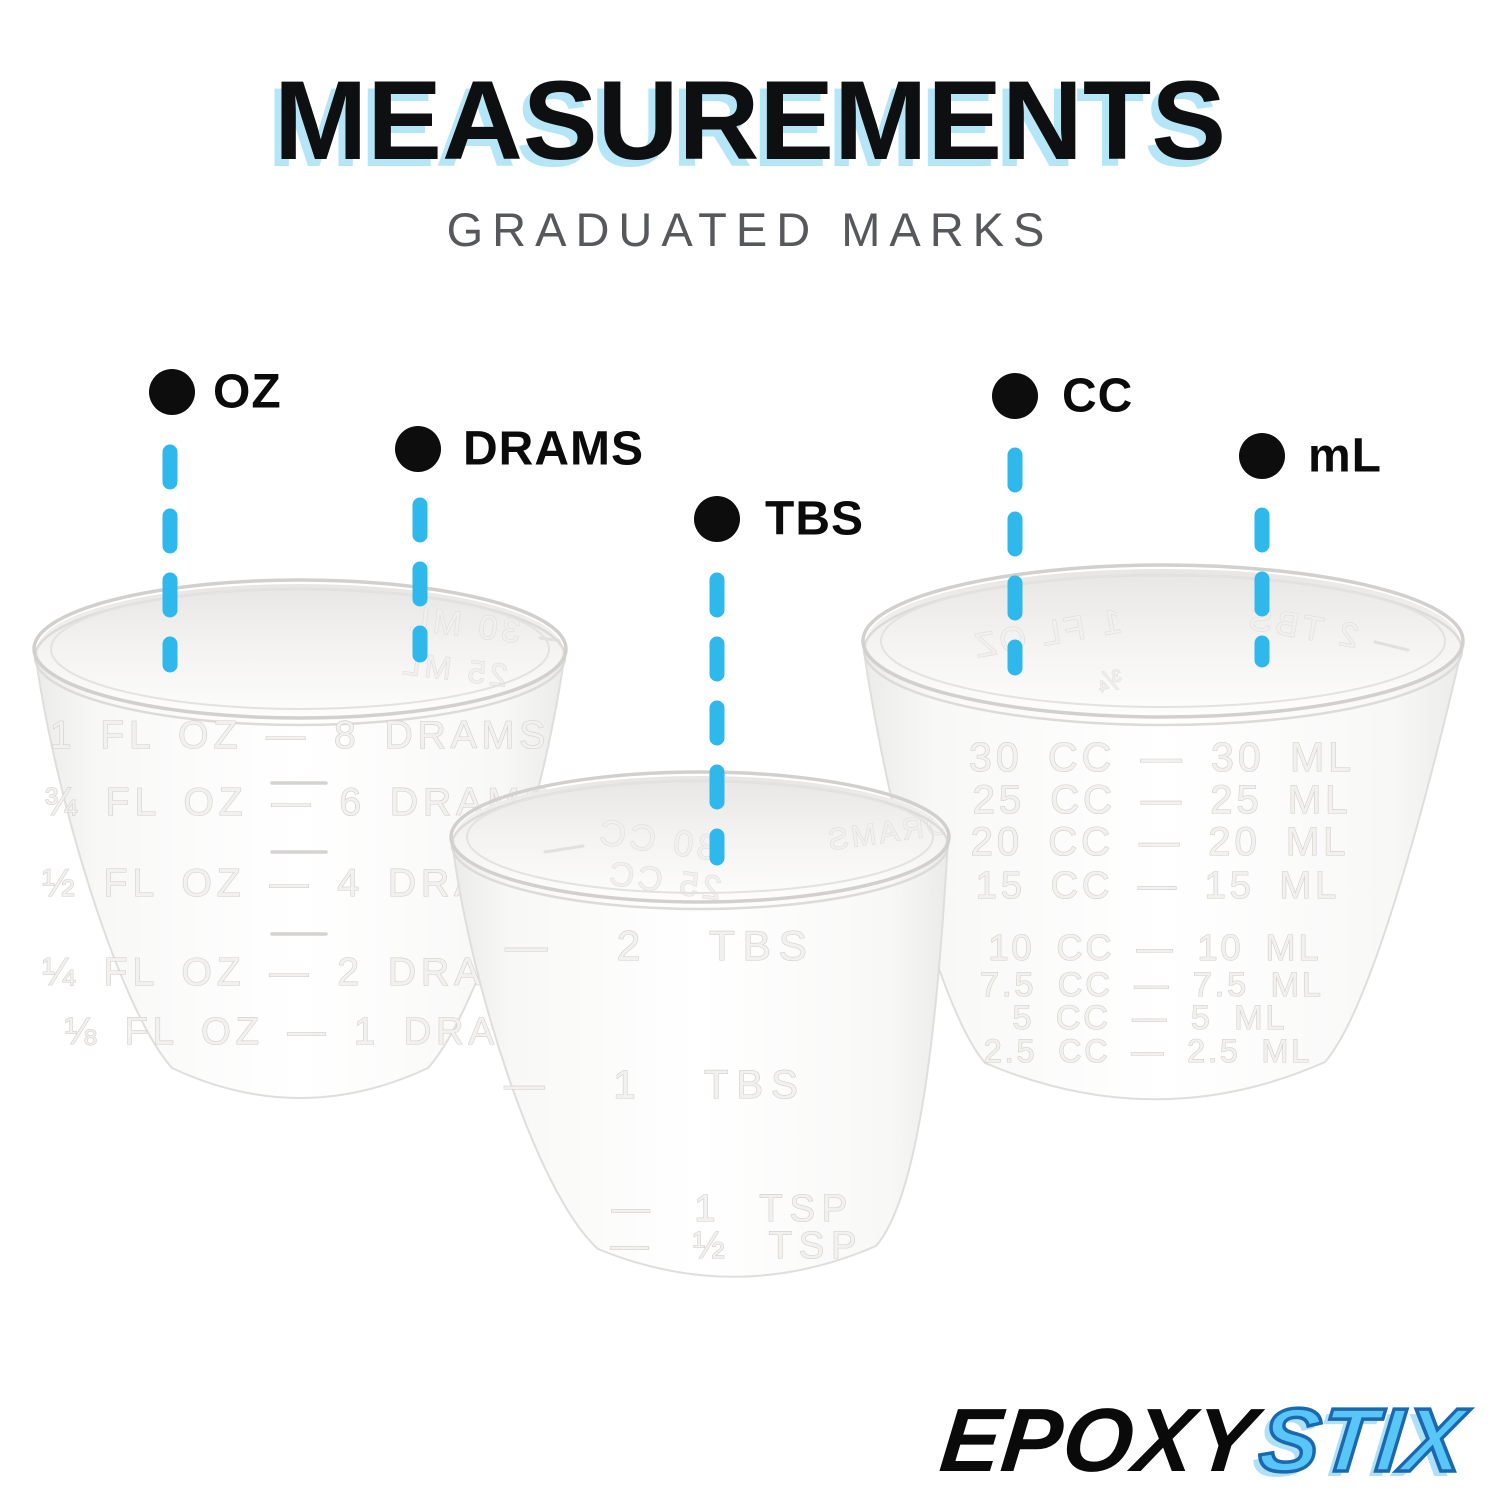 This screenshot has width=1500, height=1500. I want to click on callout-label-tbs: TBS, so click(814, 519).